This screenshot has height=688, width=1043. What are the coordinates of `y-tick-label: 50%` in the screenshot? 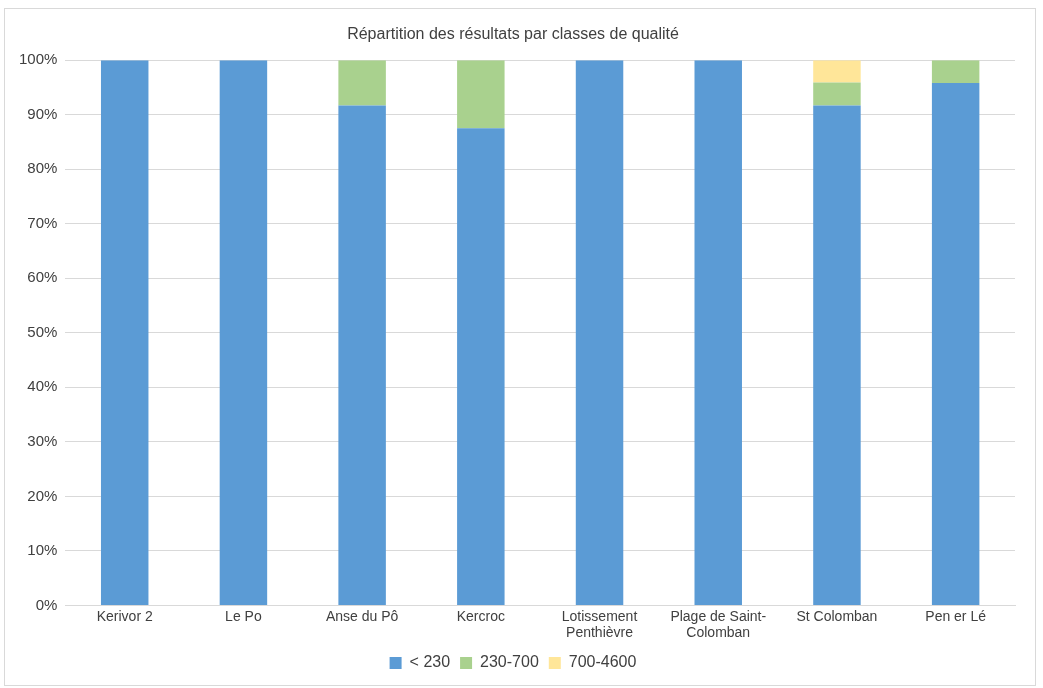 It's located at (42, 331).